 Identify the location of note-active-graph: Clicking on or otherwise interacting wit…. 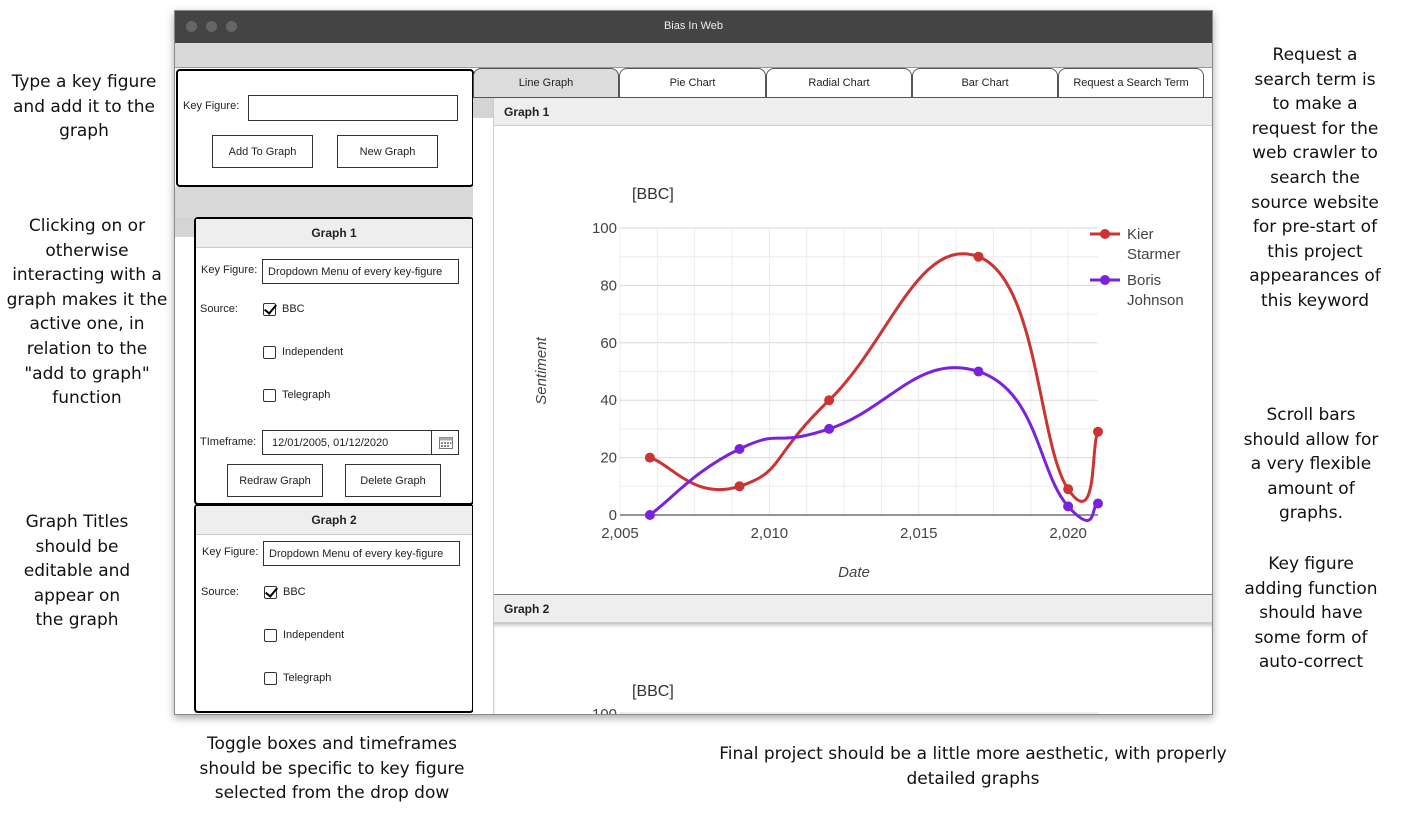
(87, 312).